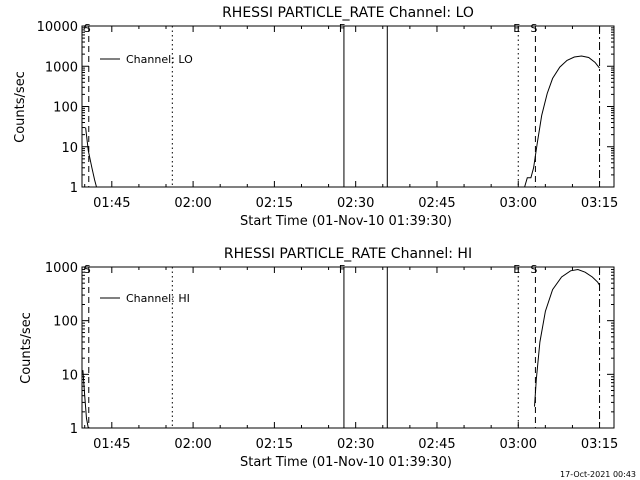 This screenshot has height=480, width=640. Describe the element at coordinates (69, 375) in the screenshot. I see `panel-hi-ytick-label: 10` at that location.